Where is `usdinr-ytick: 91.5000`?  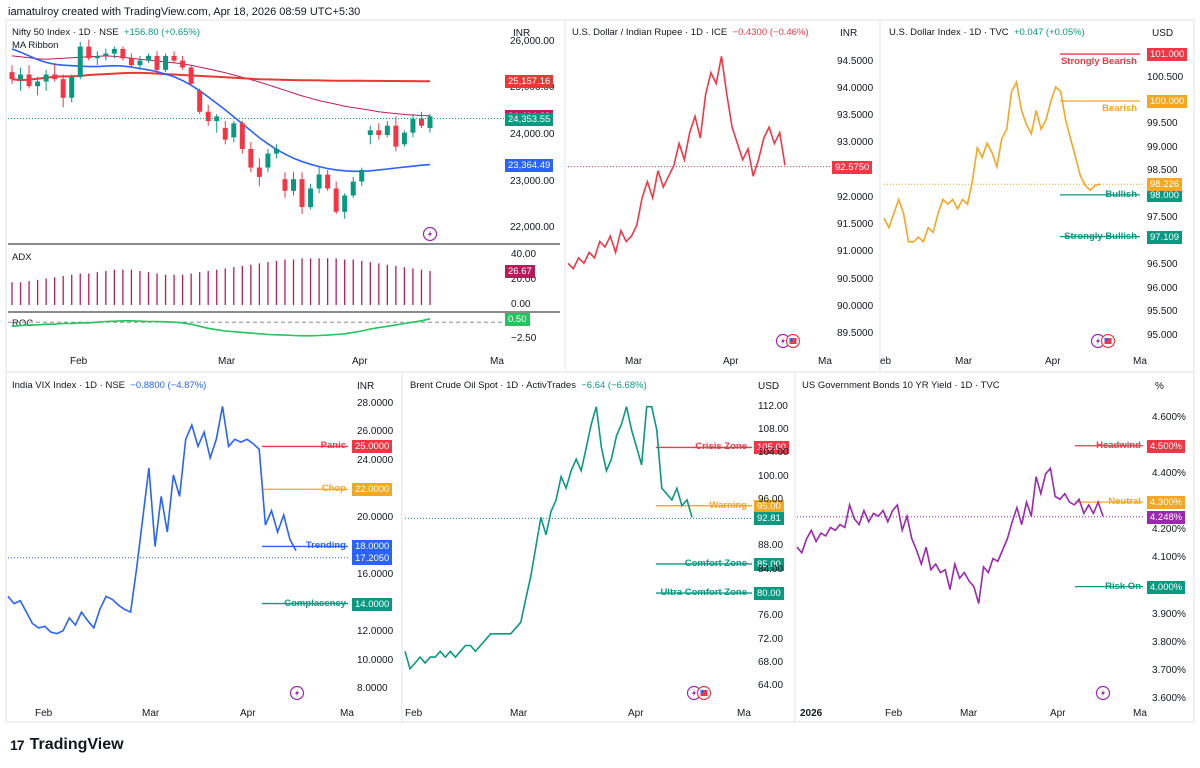
usdinr-ytick: 91.5000 is located at coordinates (855, 225).